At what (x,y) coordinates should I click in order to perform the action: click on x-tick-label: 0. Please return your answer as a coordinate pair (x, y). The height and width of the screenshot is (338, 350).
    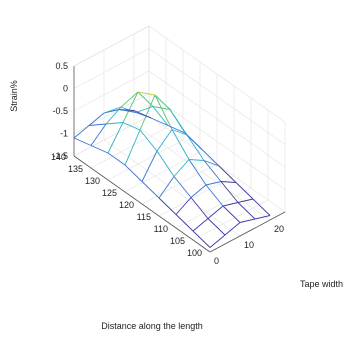
    Looking at the image, I should click on (216, 261).